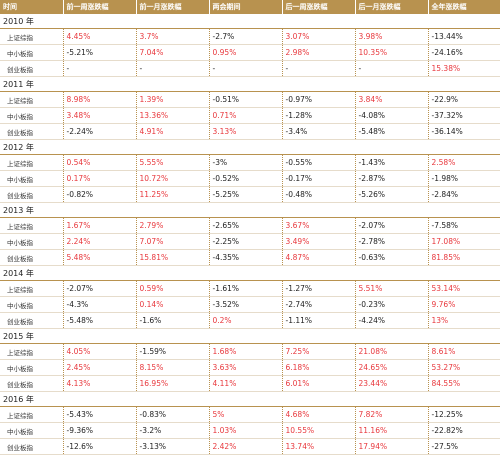 This screenshot has height=469, width=500. I want to click on value-cell: -3.4%, so click(319, 131).